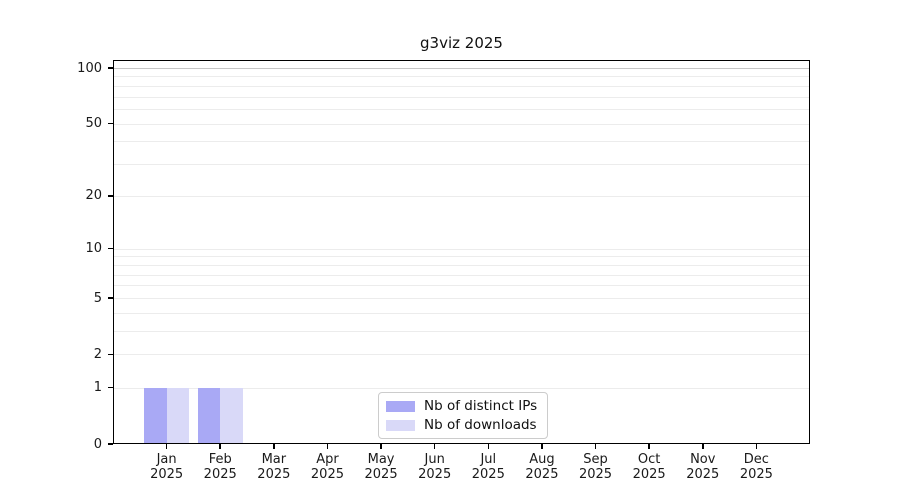  I want to click on x-tick-month: Feb, so click(220, 459).